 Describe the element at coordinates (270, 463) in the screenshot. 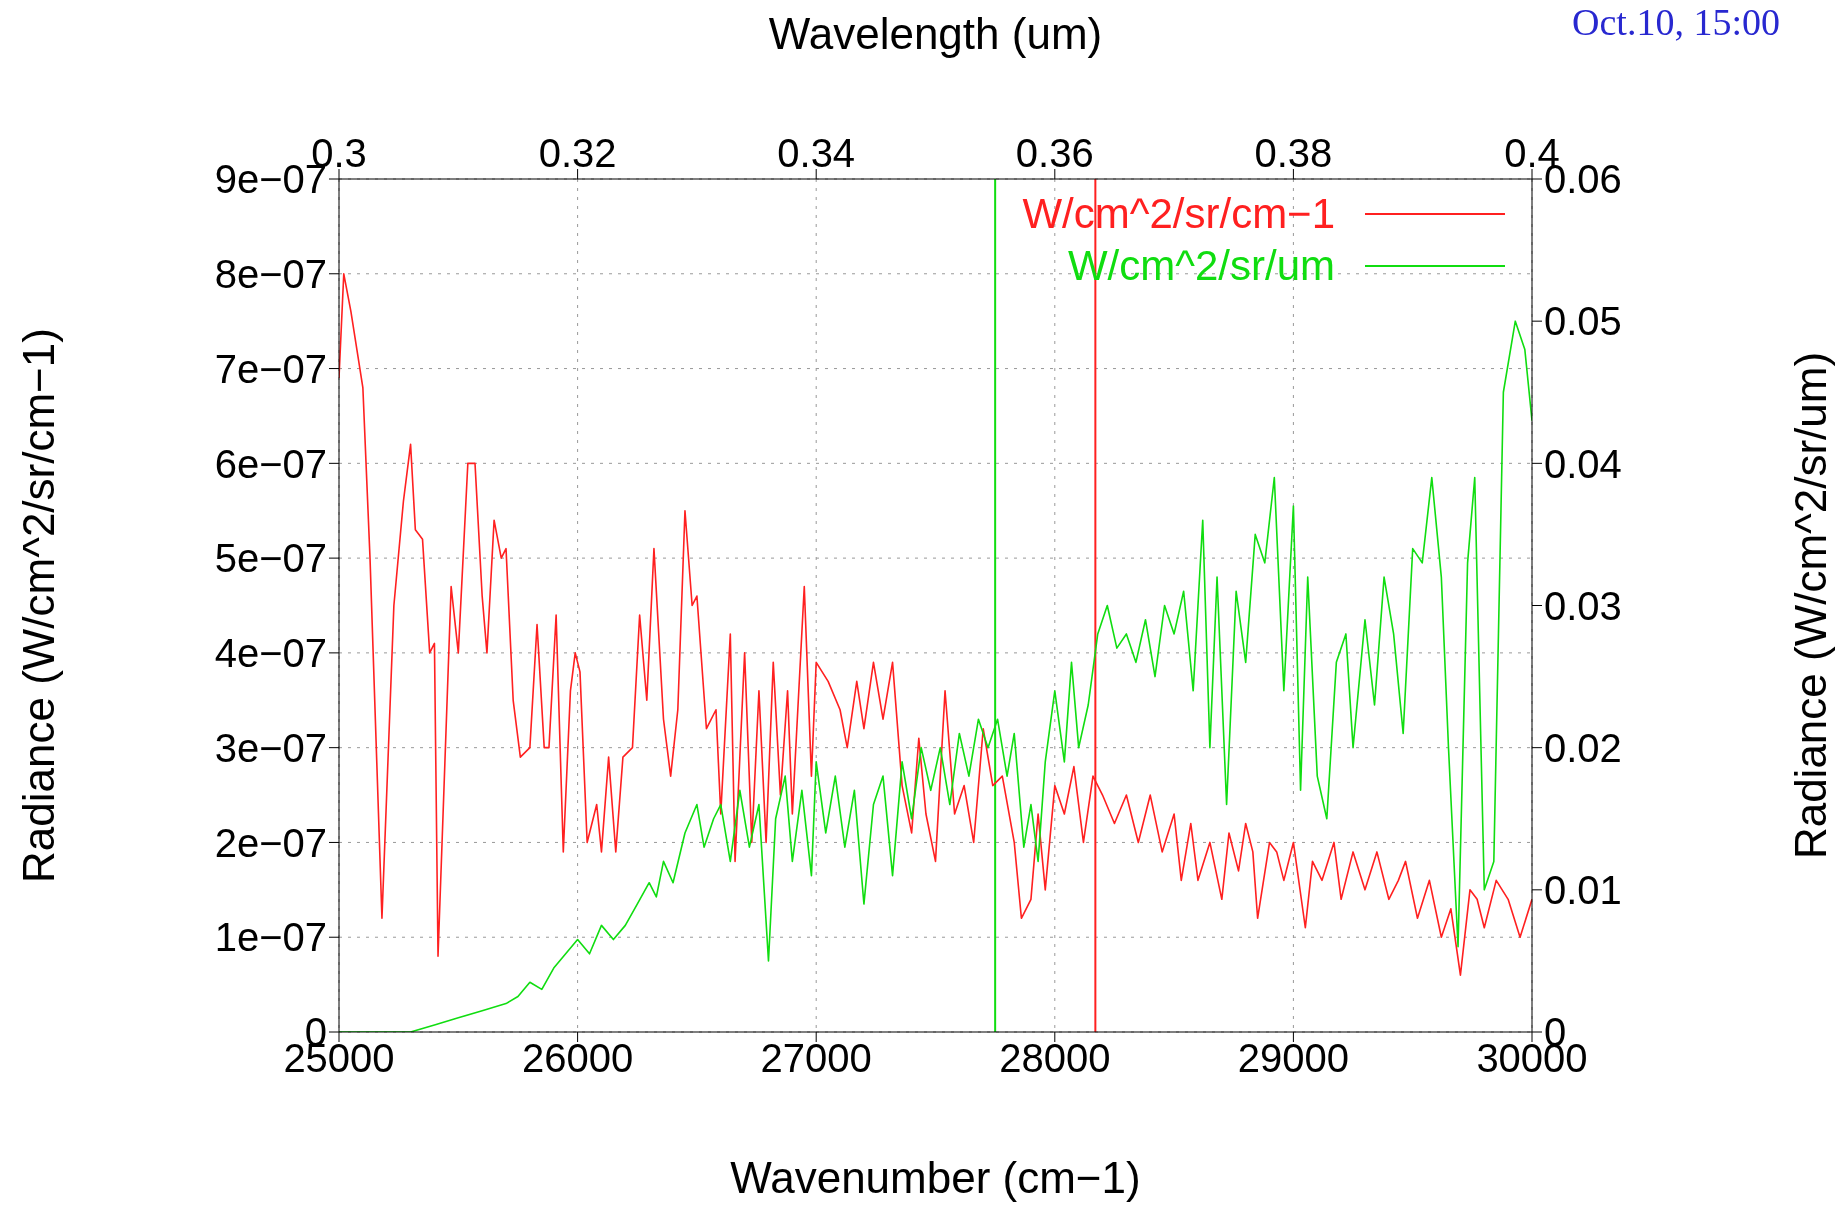

I see `y-tick-label: 6e−07` at that location.